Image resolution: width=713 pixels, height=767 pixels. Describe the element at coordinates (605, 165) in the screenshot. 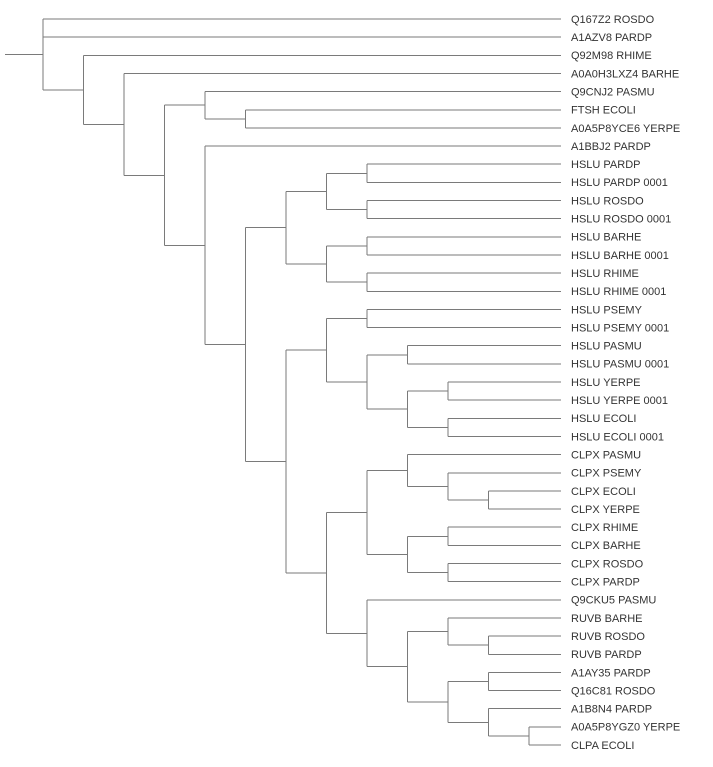

I see `leaf-label: HSLU PARDP` at that location.